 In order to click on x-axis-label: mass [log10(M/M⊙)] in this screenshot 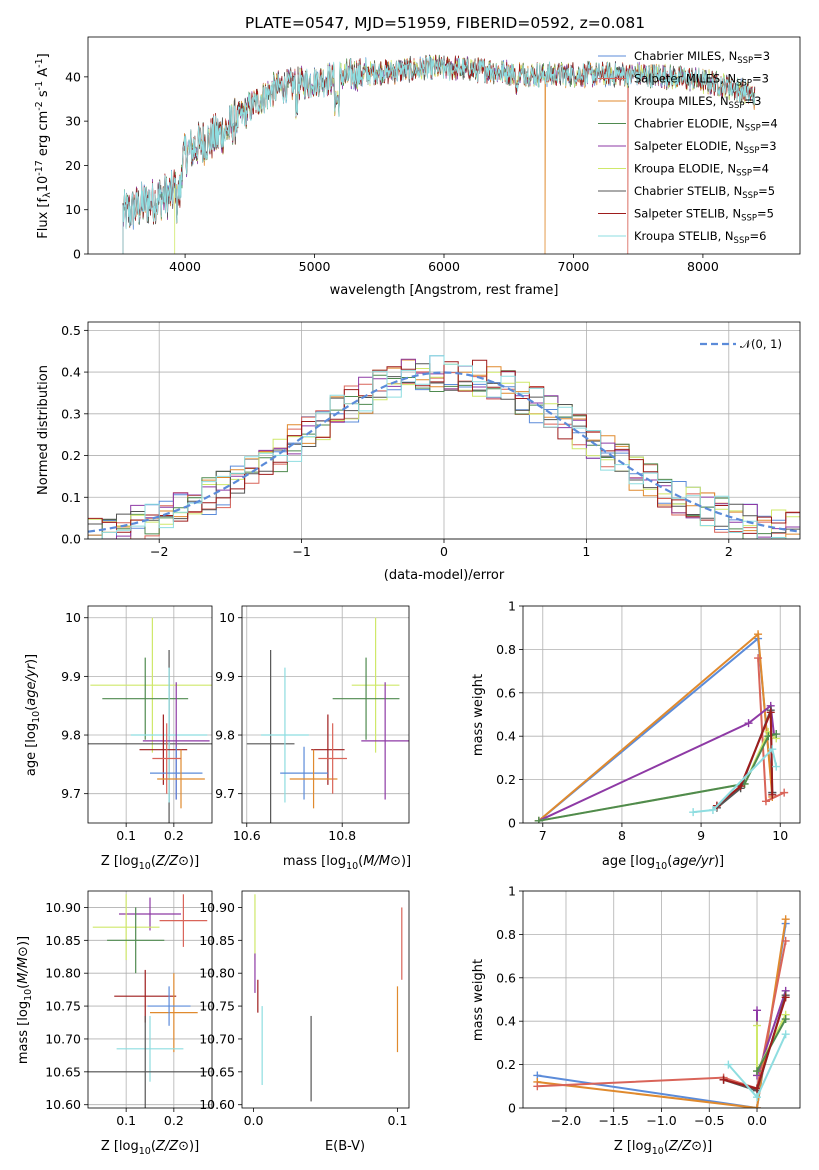, I will do `click(347, 863)`.